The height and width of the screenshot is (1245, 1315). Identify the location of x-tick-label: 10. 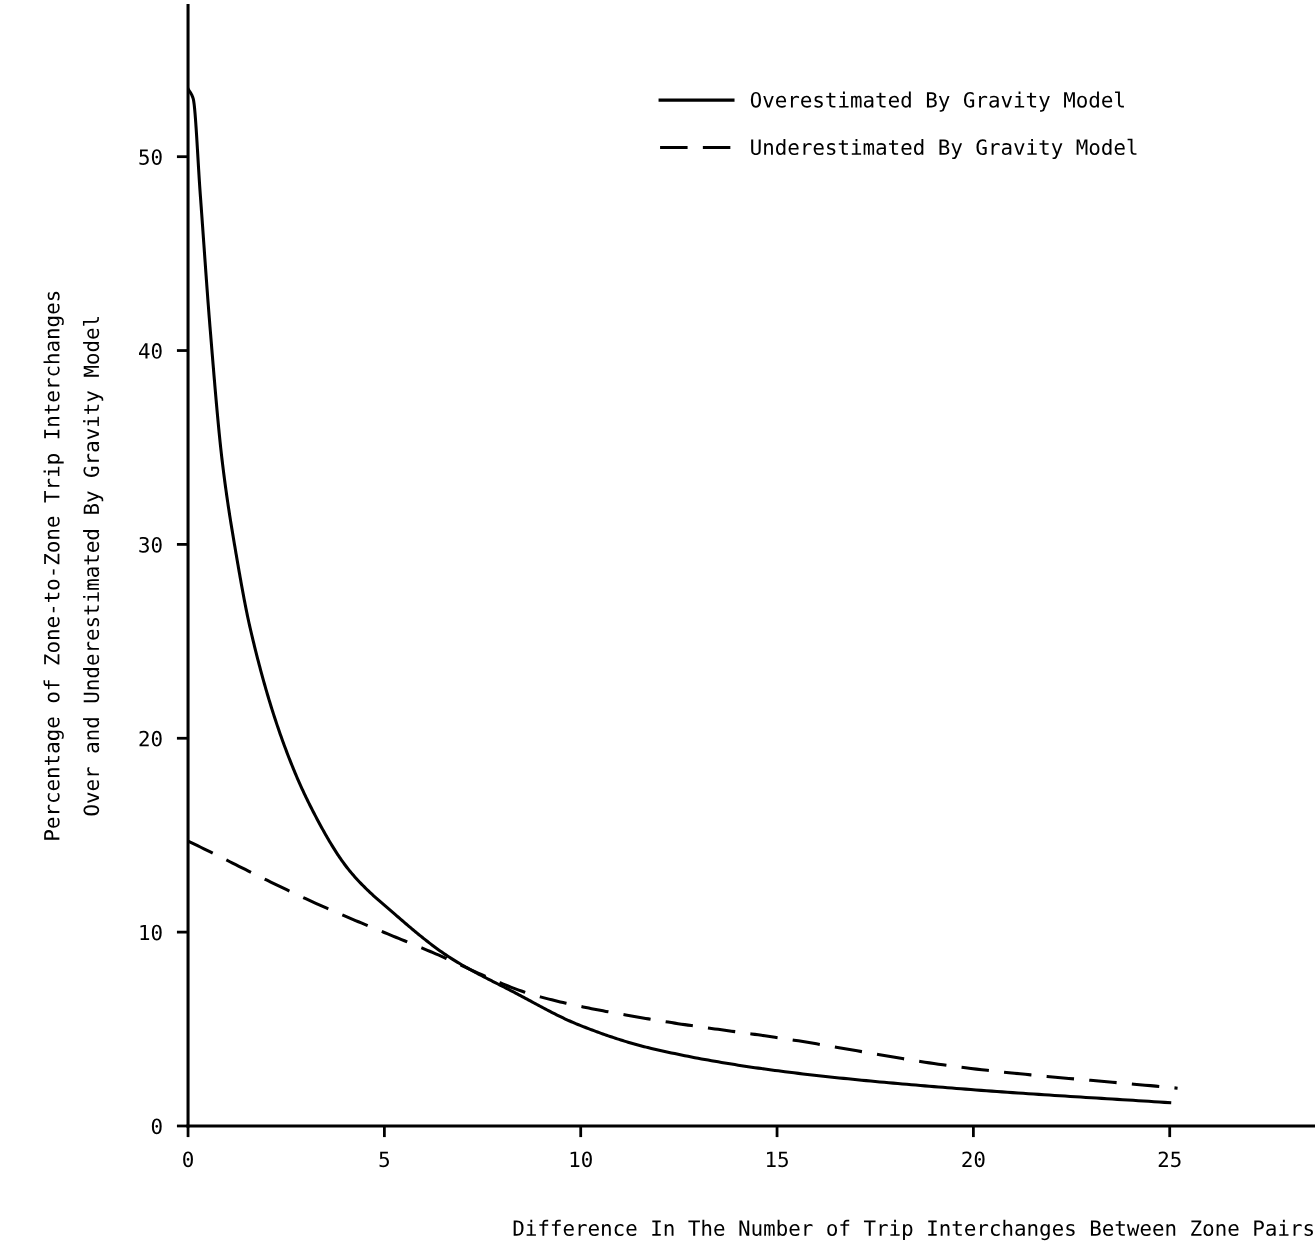
(581, 1159).